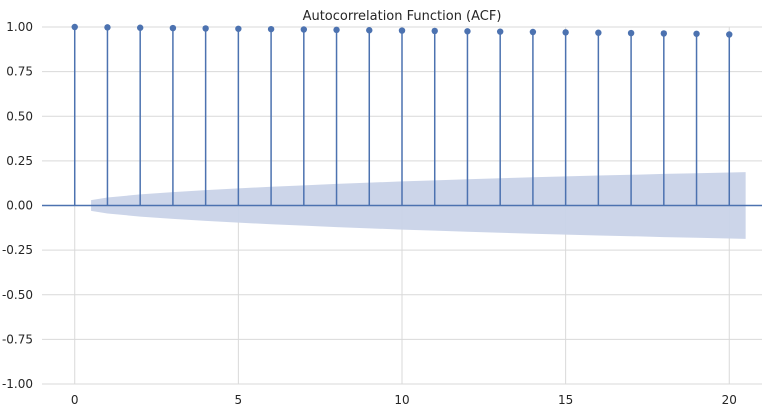 This screenshot has width=775, height=411. I want to click on y-tick-labels: -1.00 -0.75 -0.50 -0.25 0.00 0.25 0.50 0.75 1.00, so click(17, 205).